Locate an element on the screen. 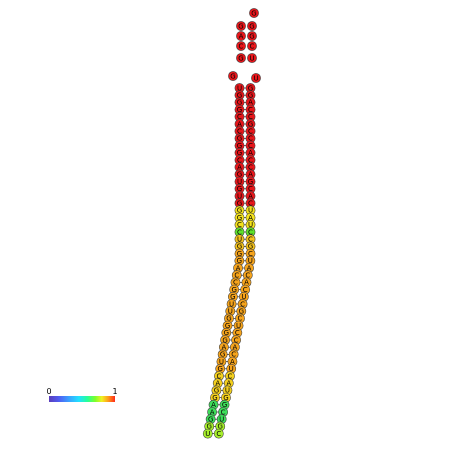  nucleotide-right-8: C is located at coordinates (250, 145).